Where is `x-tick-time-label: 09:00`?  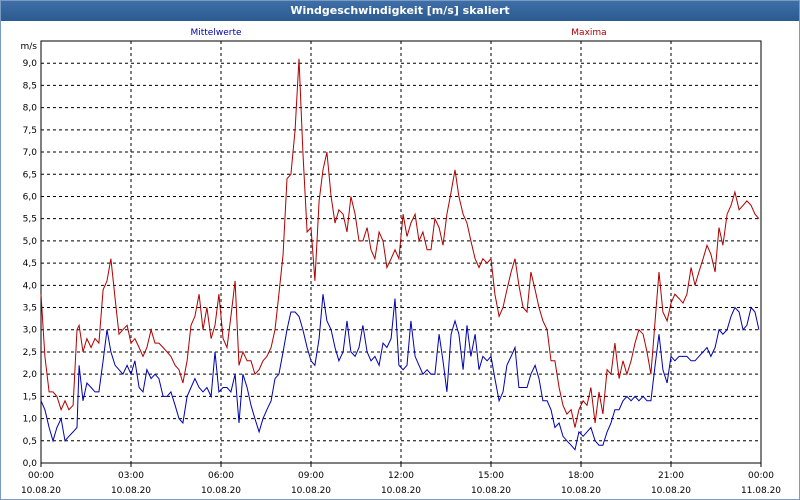 x-tick-time-label: 09:00 is located at coordinates (311, 476).